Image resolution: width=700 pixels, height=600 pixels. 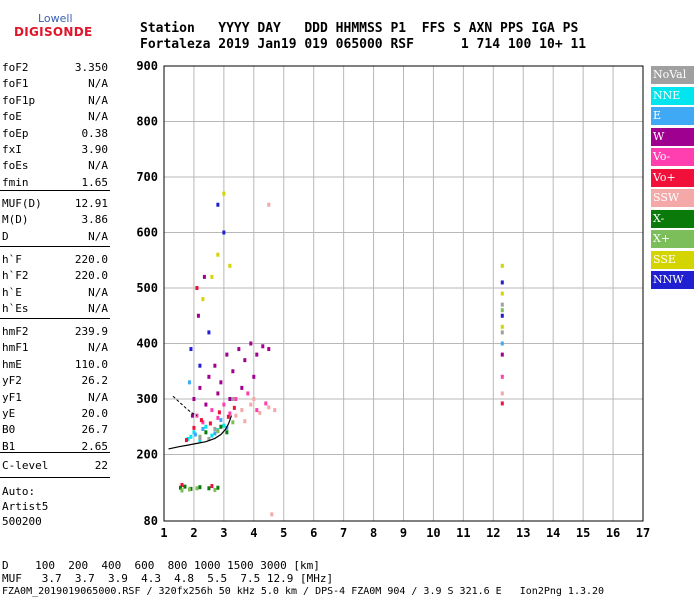 I want to click on chart-traces, so click(x=200, y=422).